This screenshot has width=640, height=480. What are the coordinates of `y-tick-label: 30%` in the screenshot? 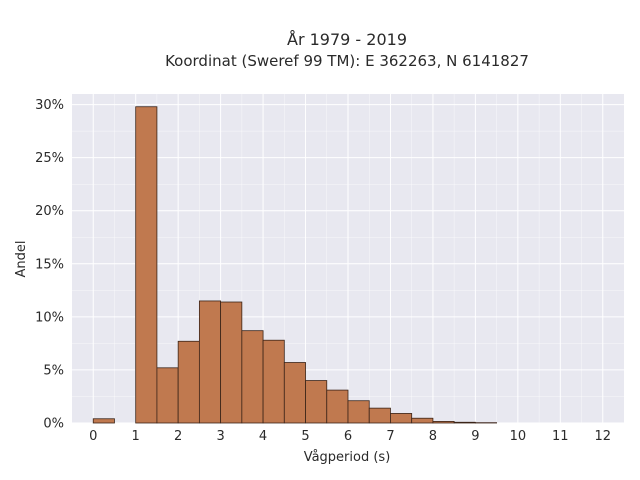 It's located at (49, 105).